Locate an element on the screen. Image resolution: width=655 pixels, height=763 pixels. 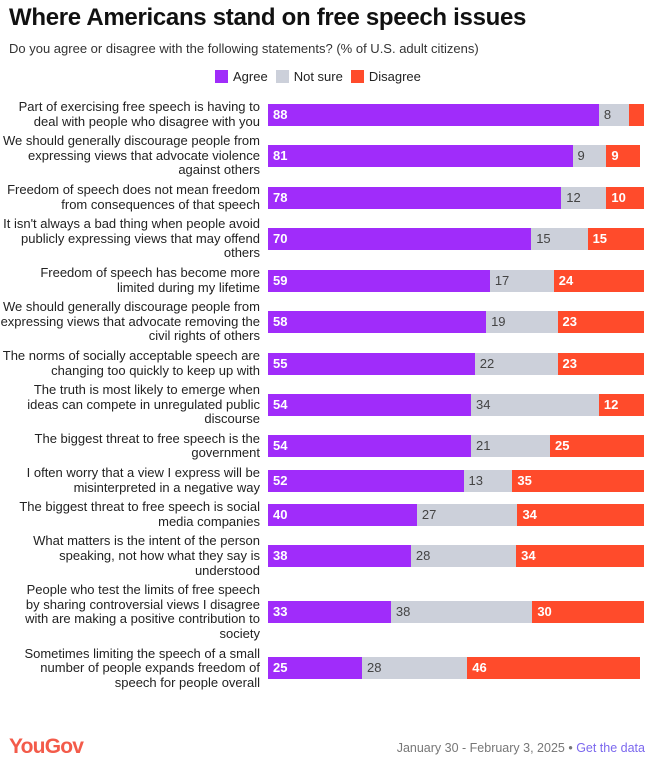
data-label: 58 is located at coordinates (280, 322).